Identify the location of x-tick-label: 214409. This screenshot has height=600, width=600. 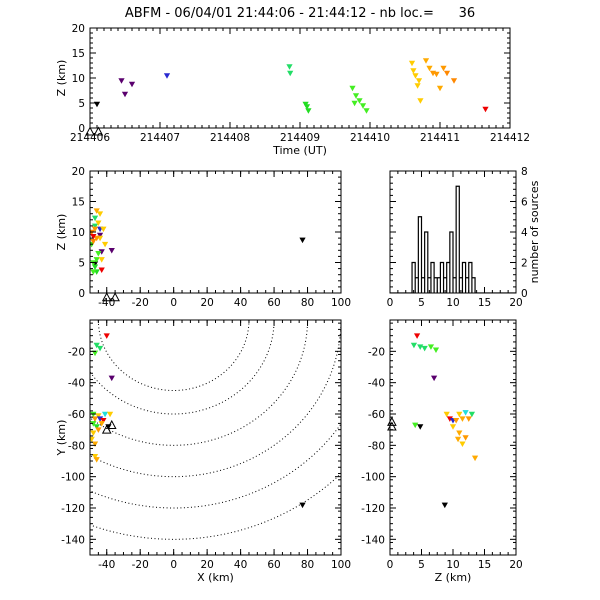
(300, 138).